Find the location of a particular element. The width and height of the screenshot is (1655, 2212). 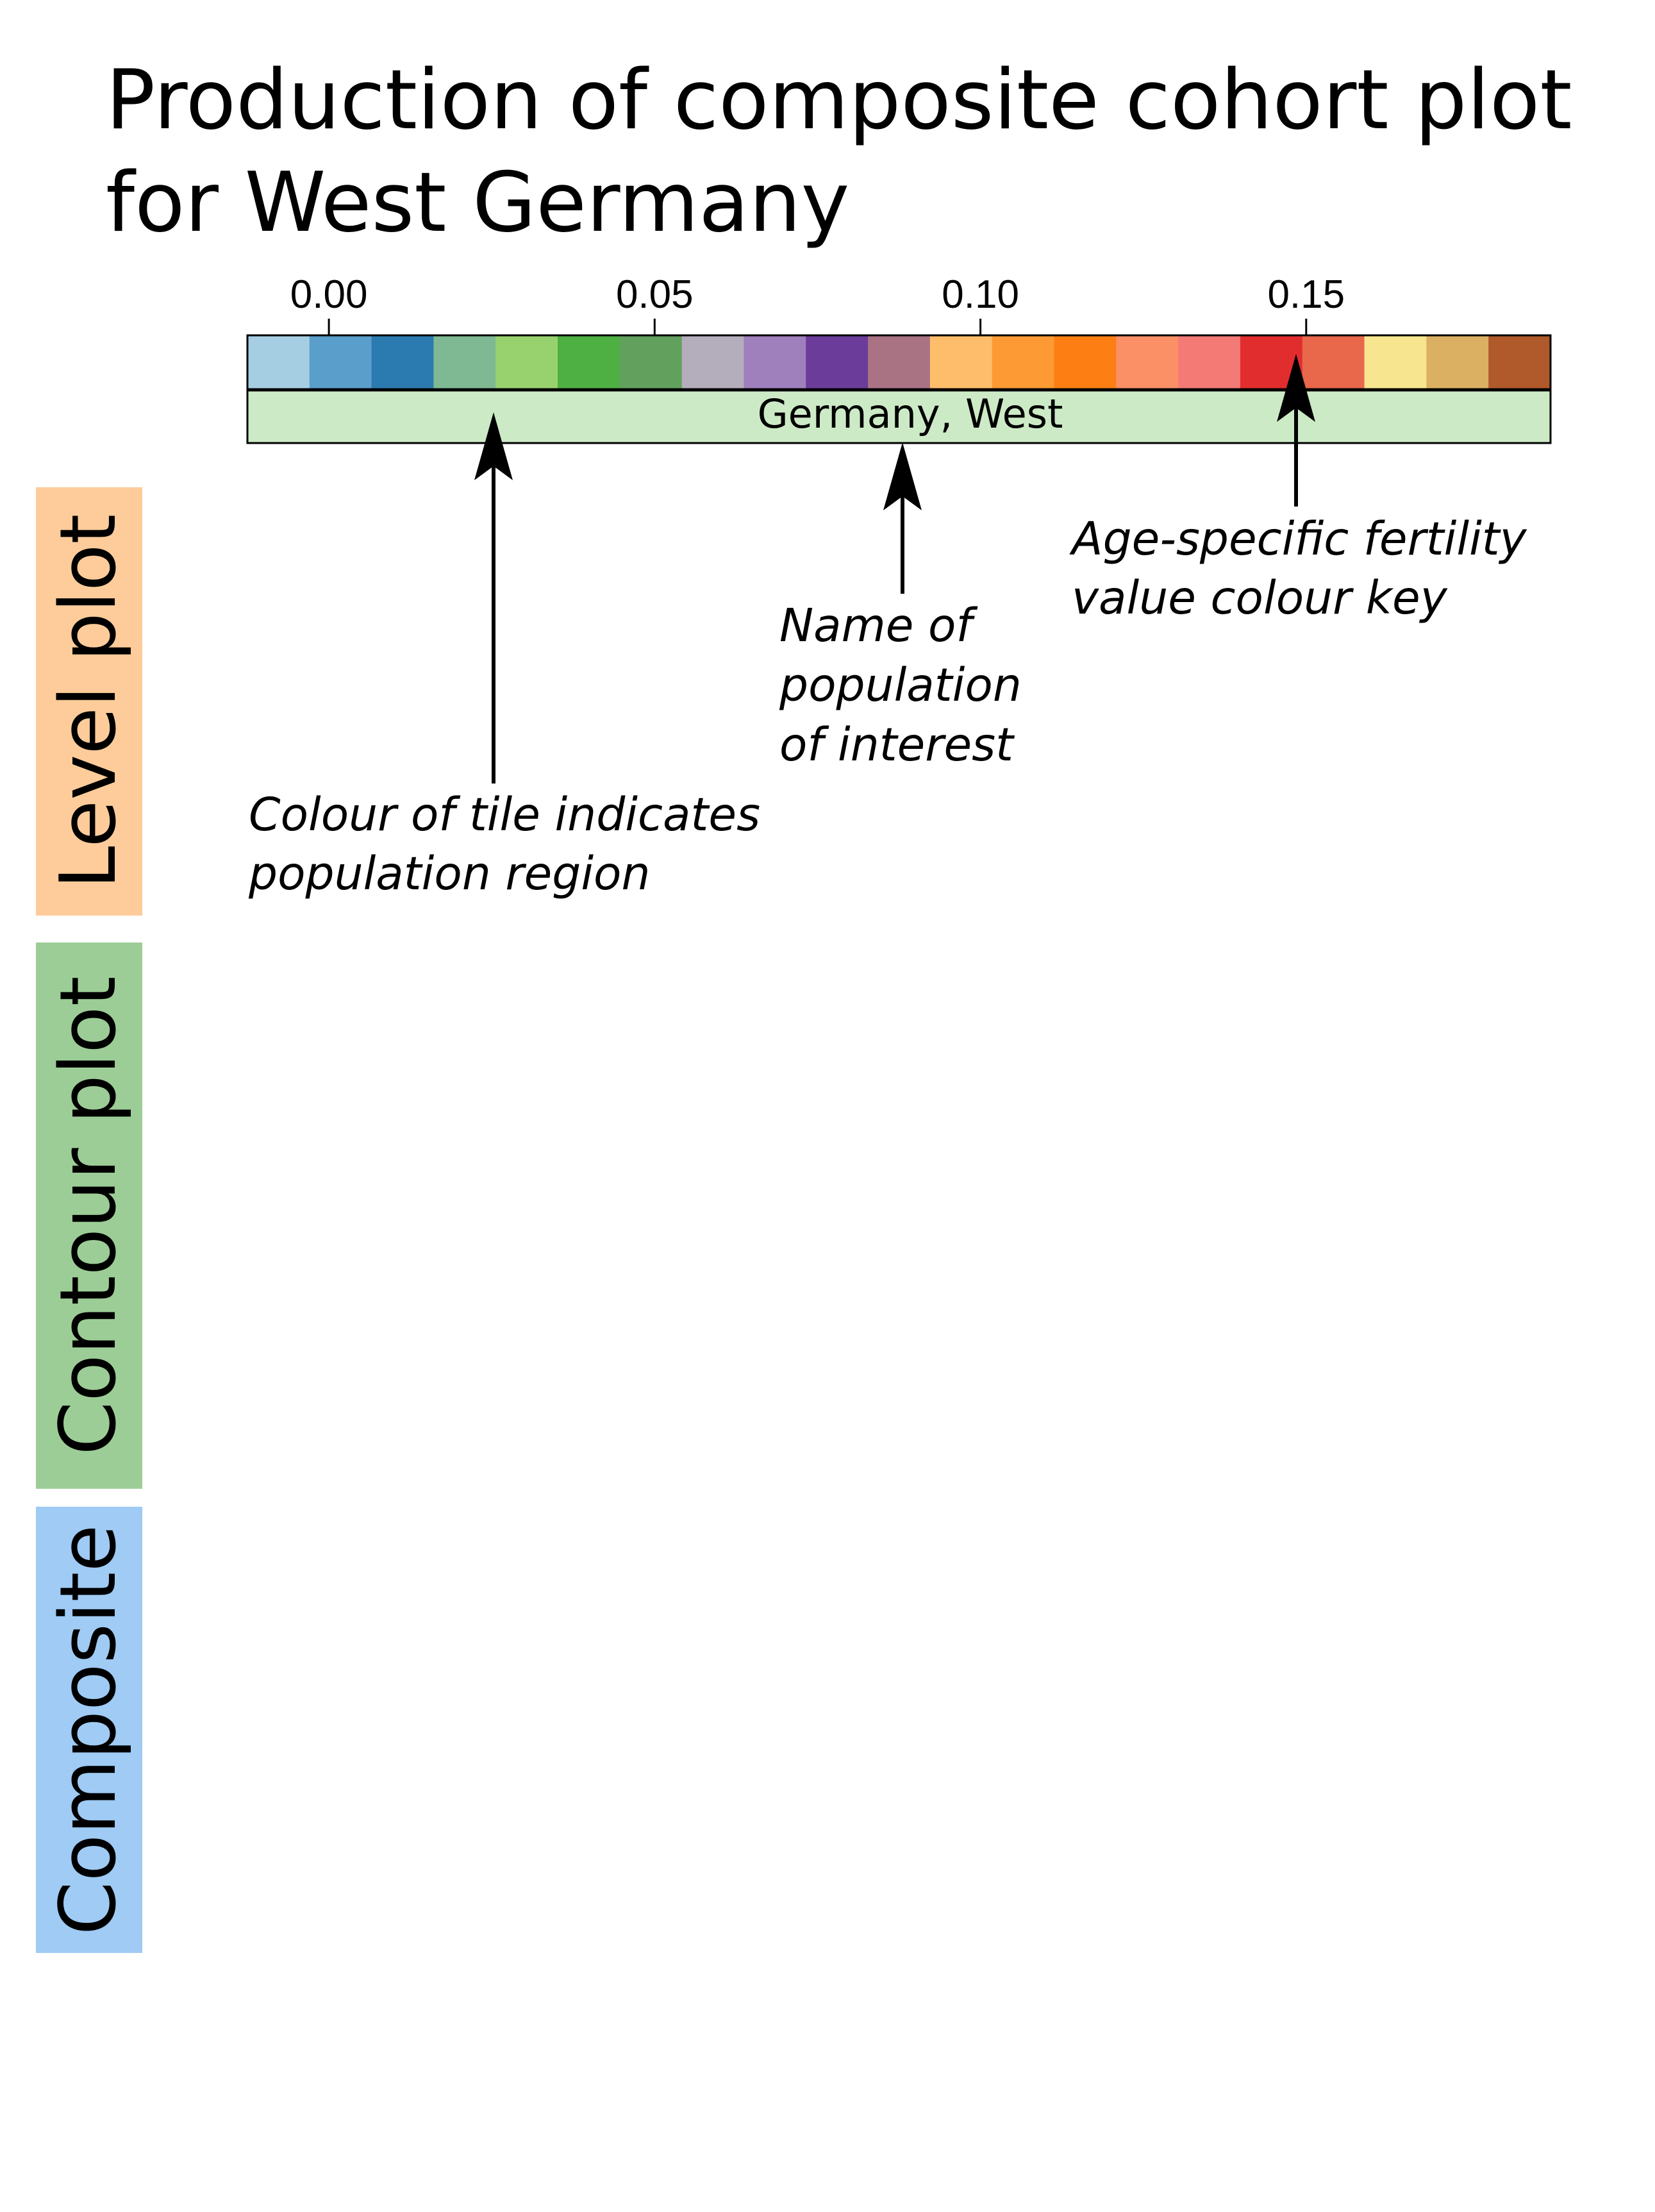

population-name-note-line-3: of interest is located at coordinates (897, 745).